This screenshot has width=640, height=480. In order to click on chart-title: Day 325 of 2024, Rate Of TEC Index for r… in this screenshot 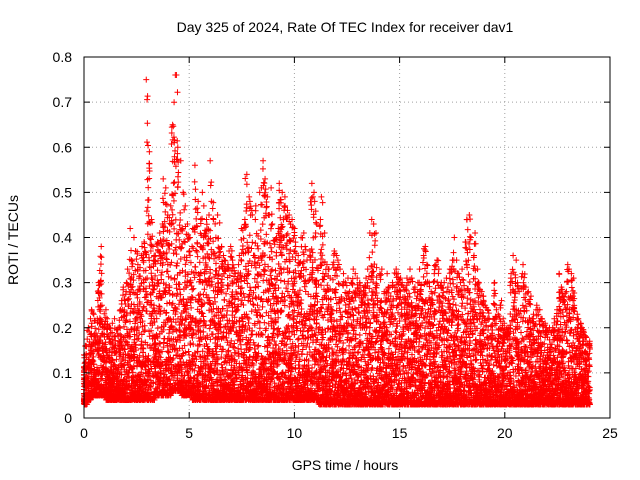, I will do `click(345, 27)`.